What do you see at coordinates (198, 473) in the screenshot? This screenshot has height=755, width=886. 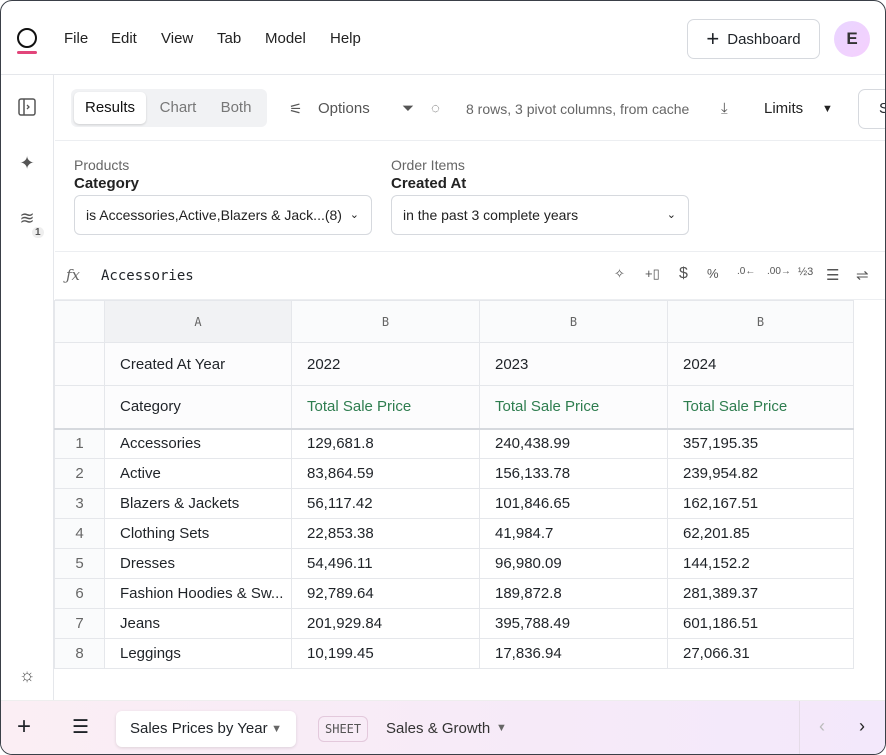 I see `category-cell: Active` at bounding box center [198, 473].